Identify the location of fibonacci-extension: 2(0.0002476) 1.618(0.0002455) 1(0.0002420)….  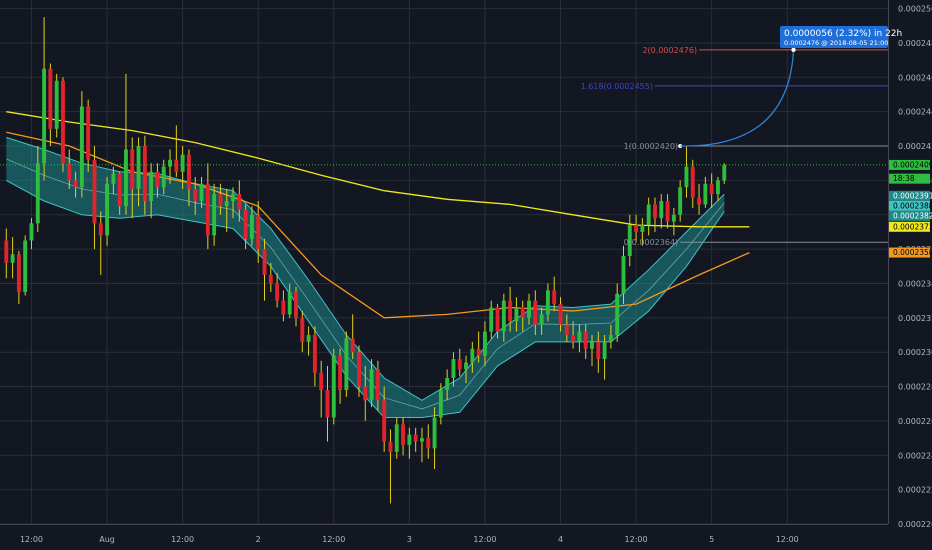
(734, 146).